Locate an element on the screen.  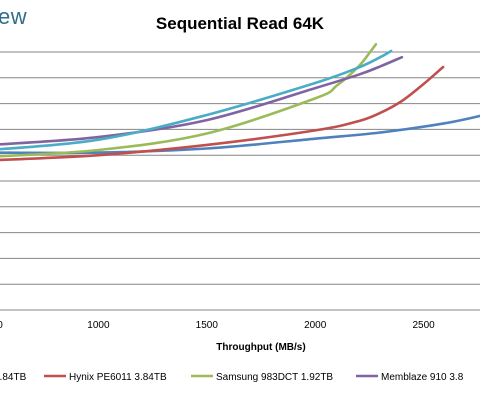
x-axis-ticks: 0 1000 1500 2000 2500 is located at coordinates (217, 325).